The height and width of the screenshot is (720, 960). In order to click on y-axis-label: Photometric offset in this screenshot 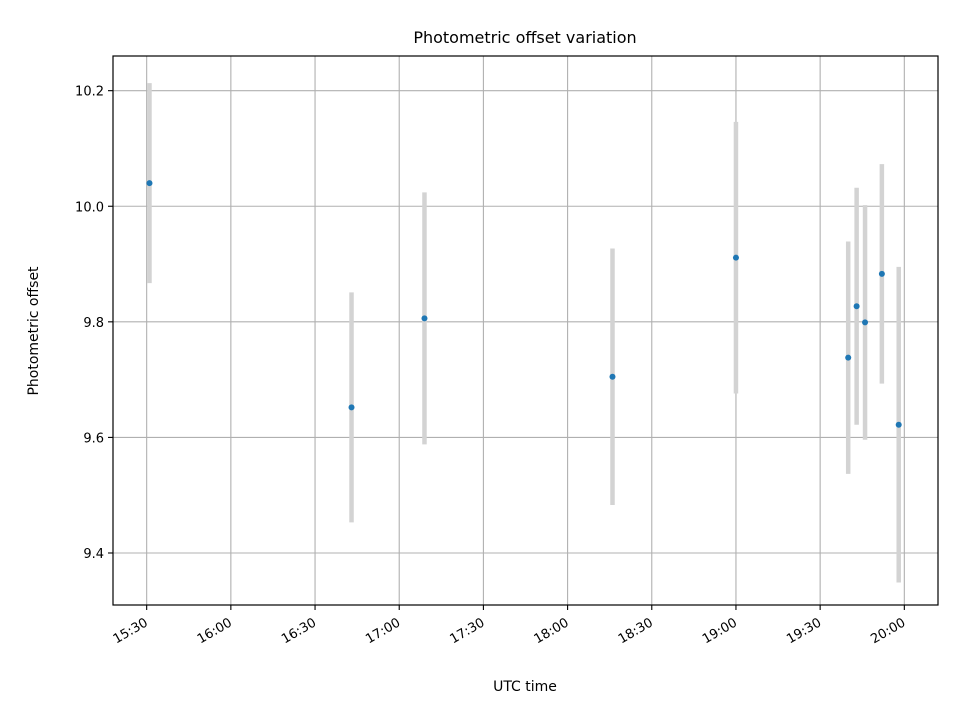, I will do `click(34, 331)`.